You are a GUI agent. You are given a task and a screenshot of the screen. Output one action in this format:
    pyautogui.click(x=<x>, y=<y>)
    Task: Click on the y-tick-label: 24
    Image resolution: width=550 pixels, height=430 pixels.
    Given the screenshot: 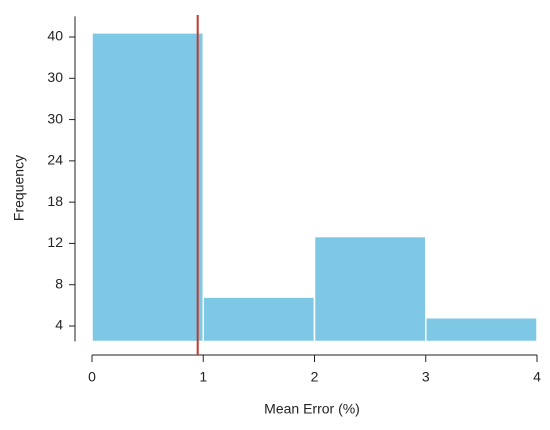 What is the action you would take?
    pyautogui.click(x=55, y=160)
    